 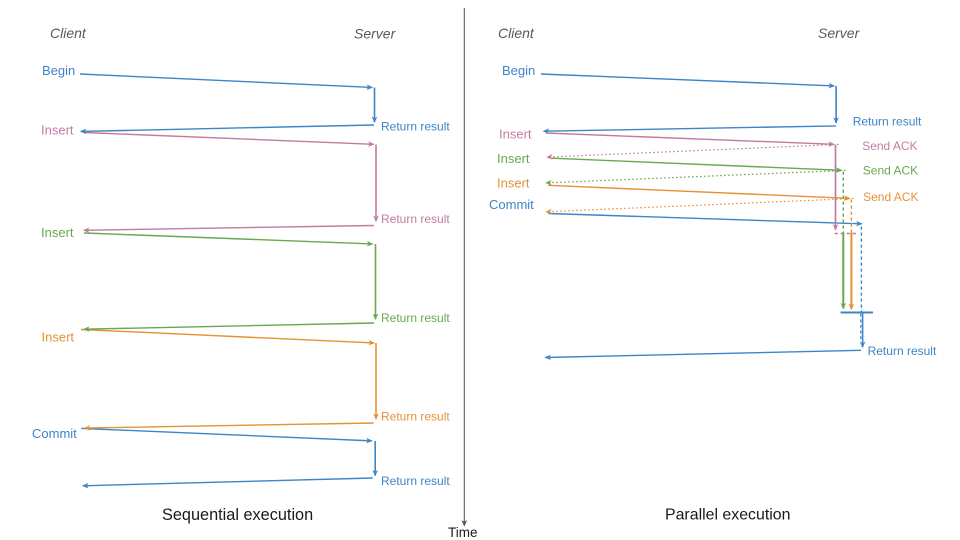 What do you see at coordinates (727, 515) in the screenshot?
I see `svg-text: Parallel execution` at bounding box center [727, 515].